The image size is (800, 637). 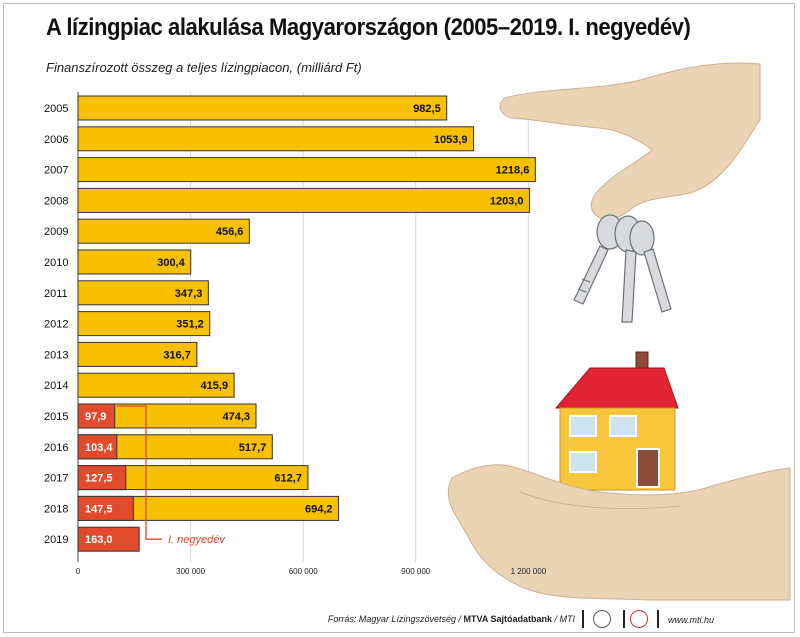 What do you see at coordinates (56, 140) in the screenshot?
I see `category-label: 2006` at bounding box center [56, 140].